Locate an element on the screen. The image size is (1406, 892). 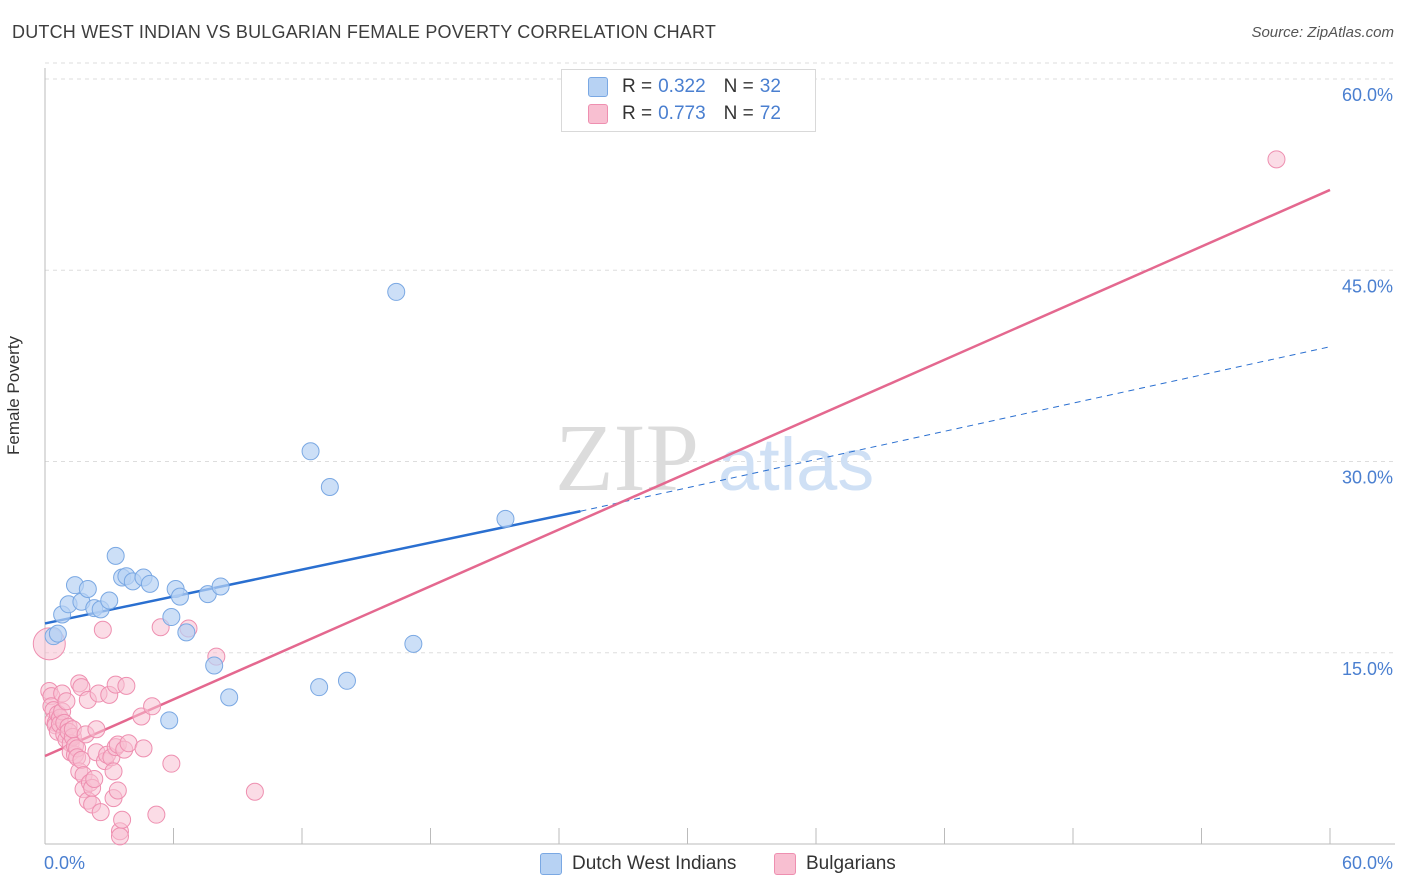
source-label: Source: ZipAtlas.com is located at coordinates (1322, 32).